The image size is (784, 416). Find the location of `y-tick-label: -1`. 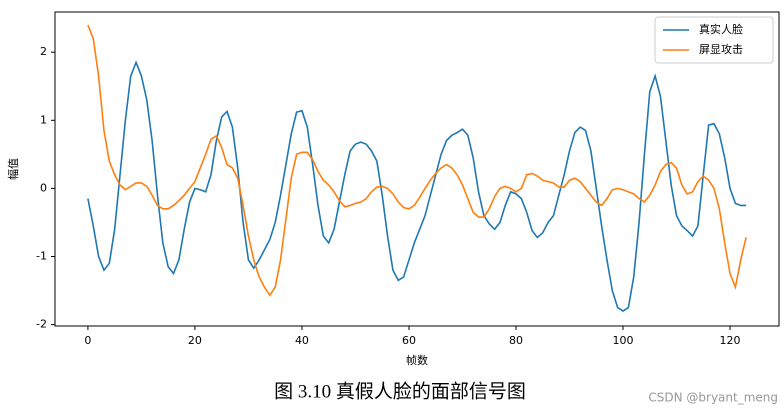

y-tick-label: -1 is located at coordinates (41, 256).